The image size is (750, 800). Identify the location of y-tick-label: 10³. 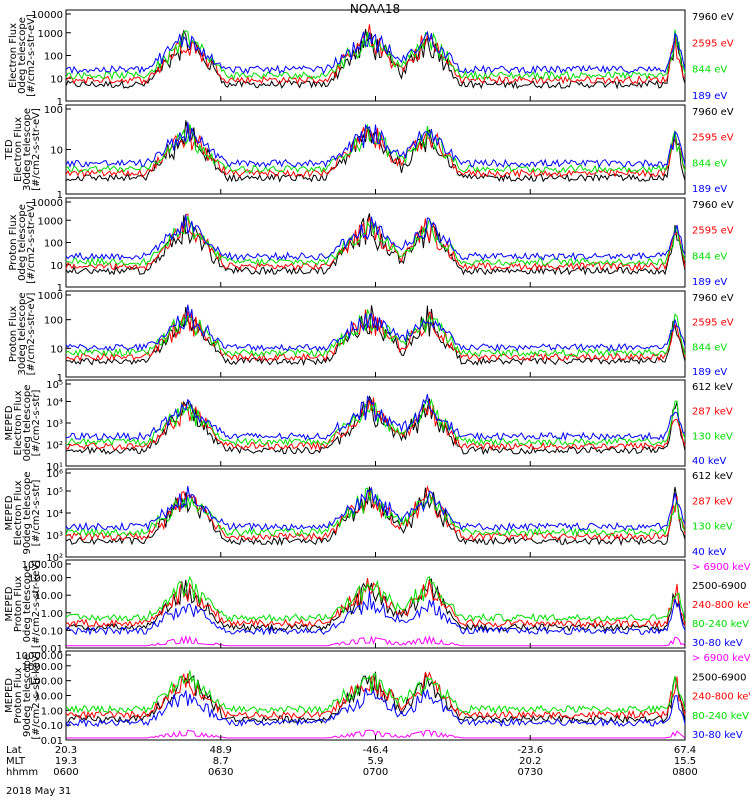
(54, 424).